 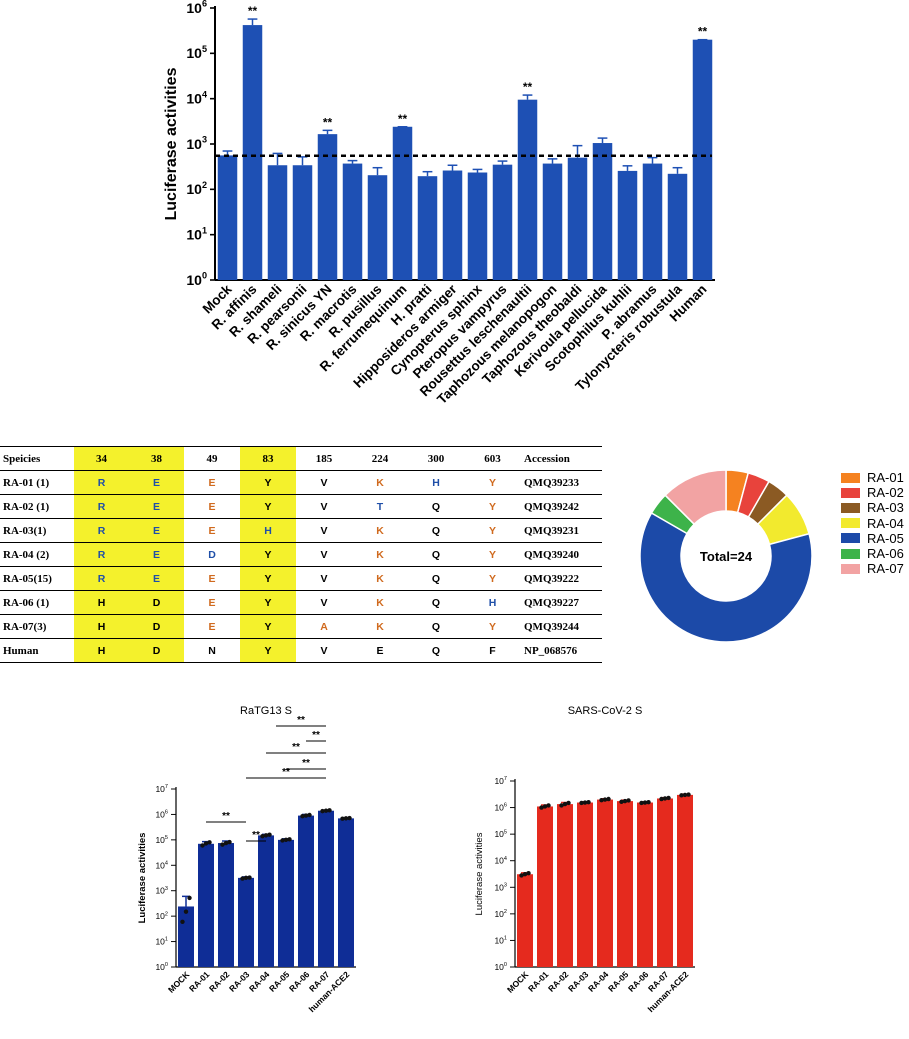 I want to click on legend-label: RA-05, so click(x=885, y=538).